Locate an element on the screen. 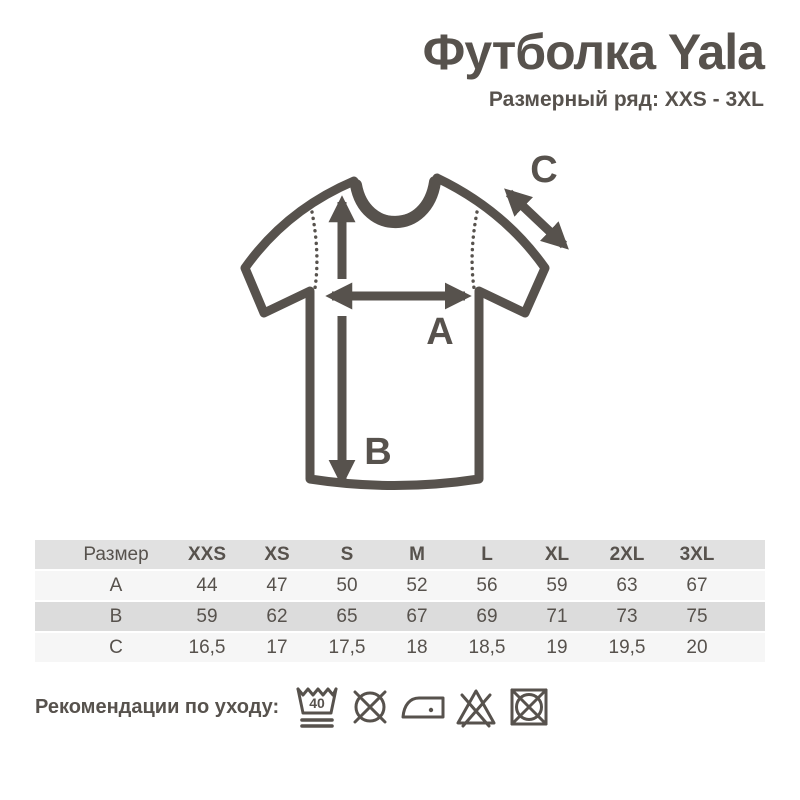 Image resolution: width=800 pixels, height=800 pixels. row-label: B is located at coordinates (103, 617).